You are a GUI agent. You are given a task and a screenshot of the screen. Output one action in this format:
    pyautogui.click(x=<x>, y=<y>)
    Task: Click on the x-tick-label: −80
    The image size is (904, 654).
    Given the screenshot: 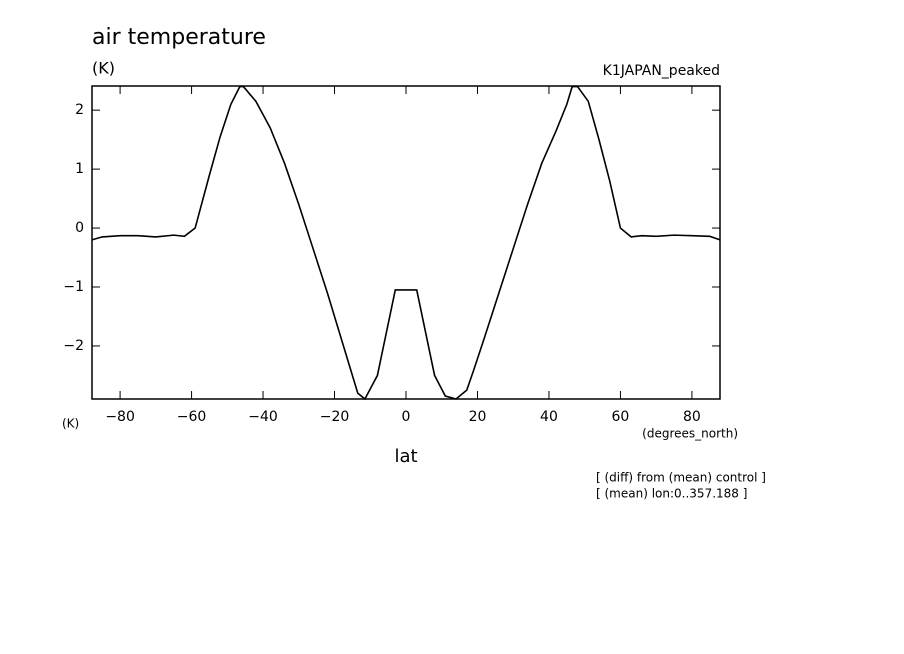 What is the action you would take?
    pyautogui.click(x=120, y=417)
    